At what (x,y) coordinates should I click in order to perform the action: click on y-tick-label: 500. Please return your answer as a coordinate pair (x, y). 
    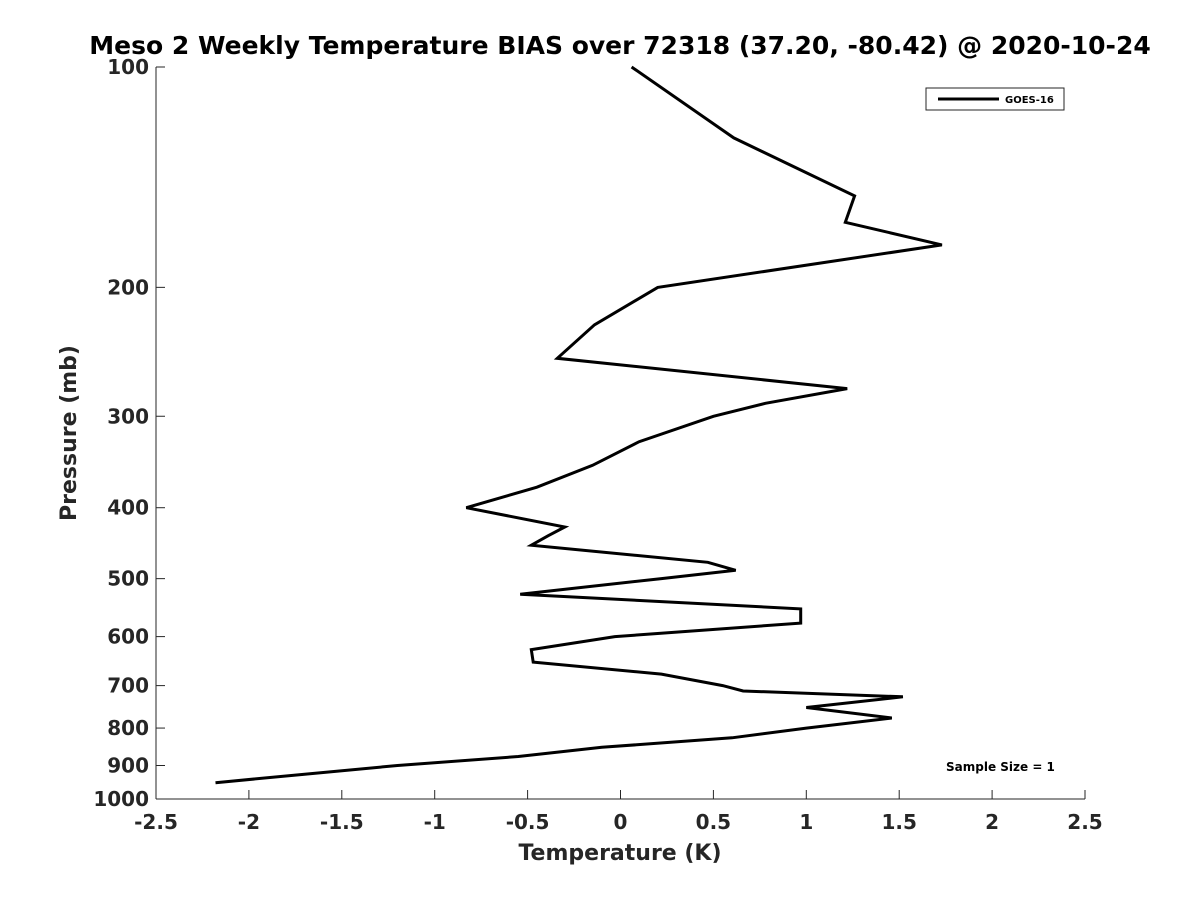
    Looking at the image, I should click on (128, 579).